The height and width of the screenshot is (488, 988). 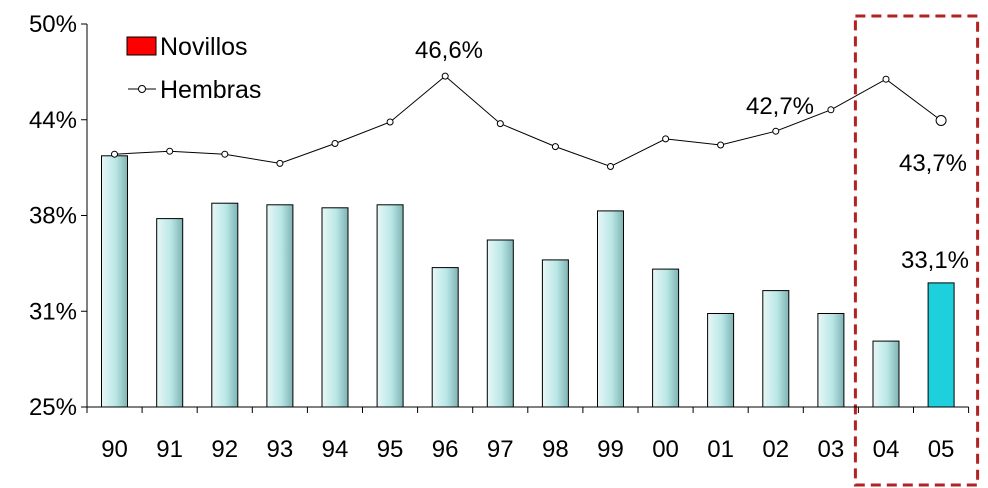 I want to click on annotation-hembras-96: 46,6%, so click(x=449, y=50).